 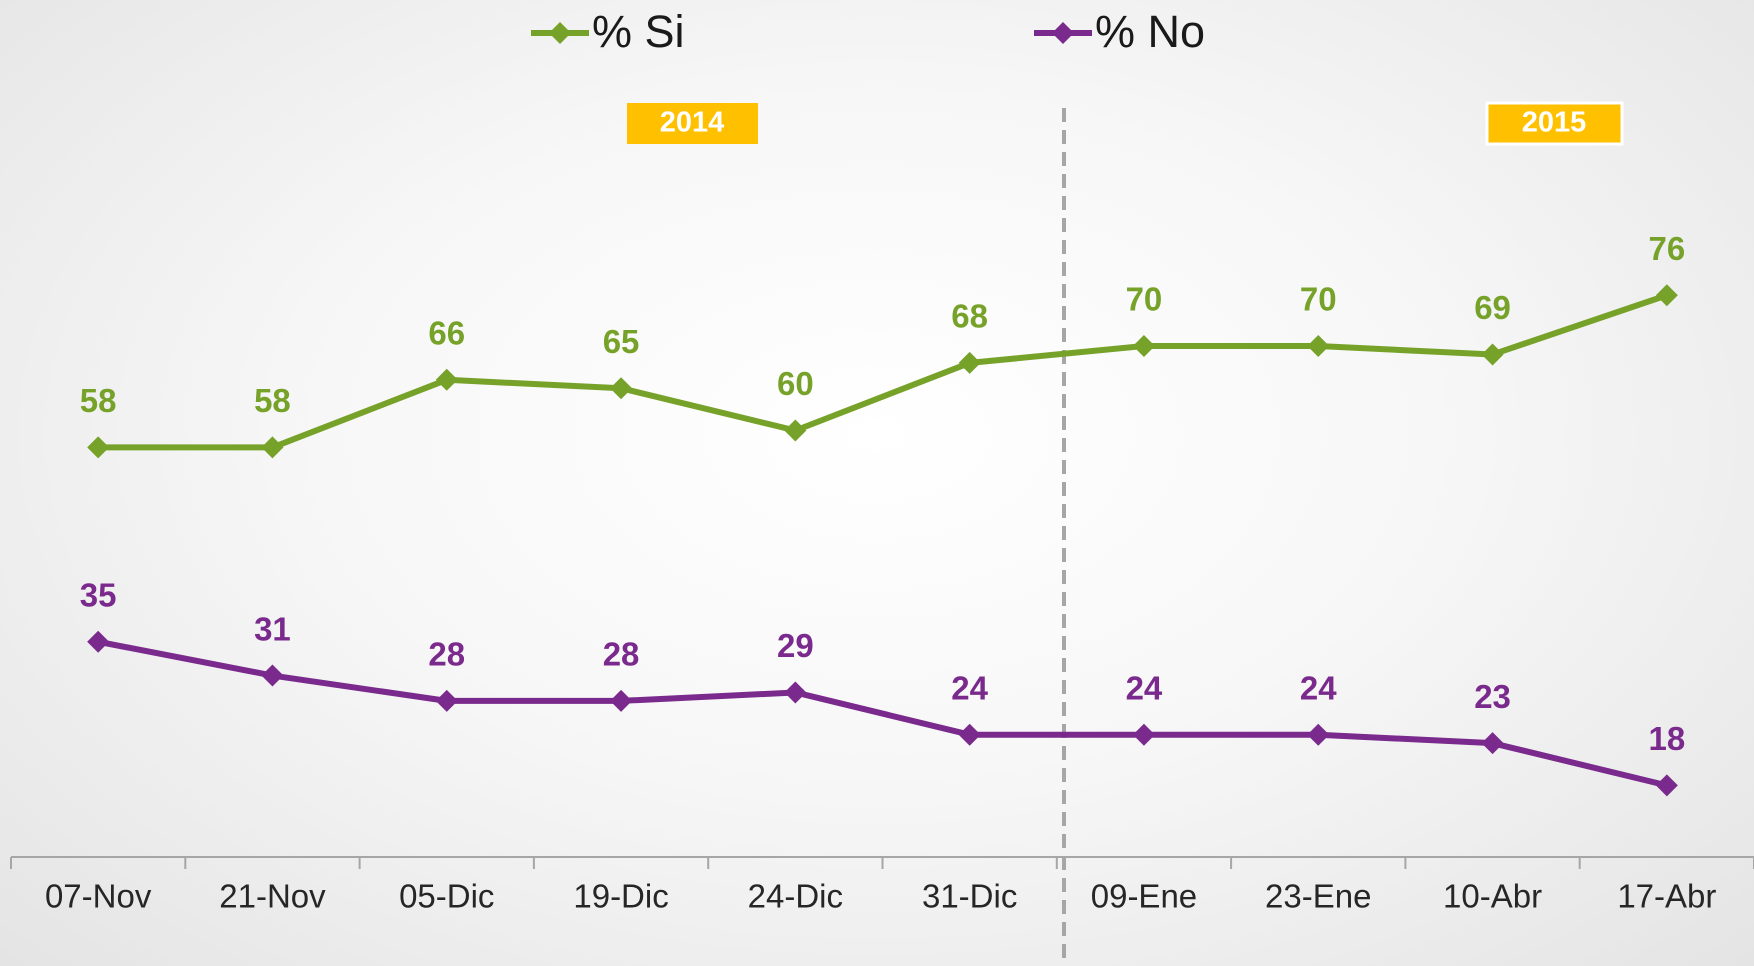 I want to click on year-label: 2015, so click(x=1554, y=123).